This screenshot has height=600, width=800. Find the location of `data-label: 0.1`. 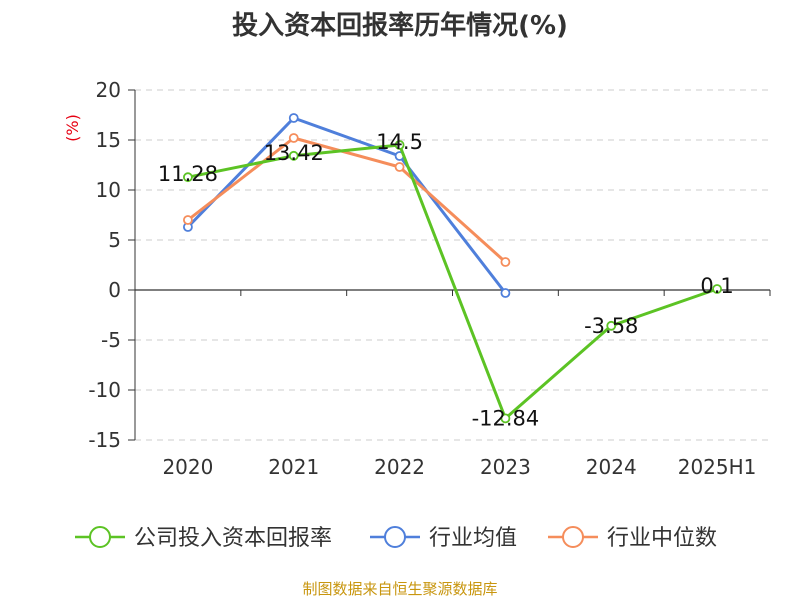

data-label: 0.1 is located at coordinates (716, 286).